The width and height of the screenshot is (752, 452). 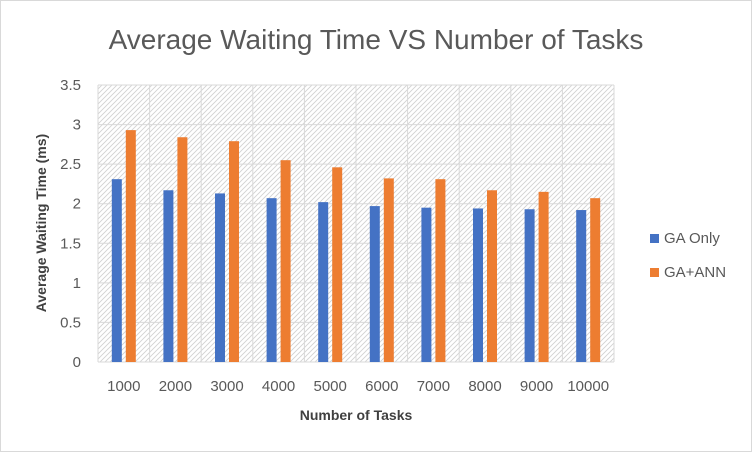 What do you see at coordinates (175, 386) in the screenshot?
I see `x-tick-label: 2000` at bounding box center [175, 386].